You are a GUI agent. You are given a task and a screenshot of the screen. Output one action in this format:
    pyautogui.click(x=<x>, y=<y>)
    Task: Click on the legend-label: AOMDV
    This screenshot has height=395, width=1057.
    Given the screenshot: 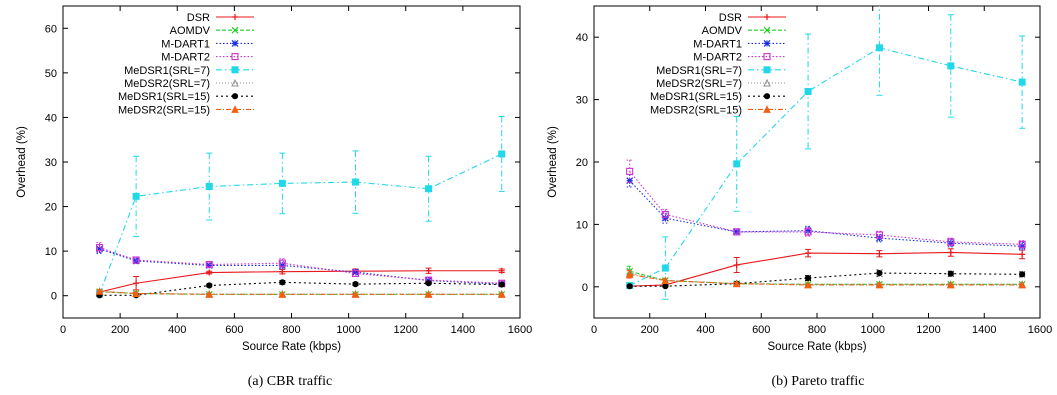 What is the action you would take?
    pyautogui.click(x=722, y=31)
    